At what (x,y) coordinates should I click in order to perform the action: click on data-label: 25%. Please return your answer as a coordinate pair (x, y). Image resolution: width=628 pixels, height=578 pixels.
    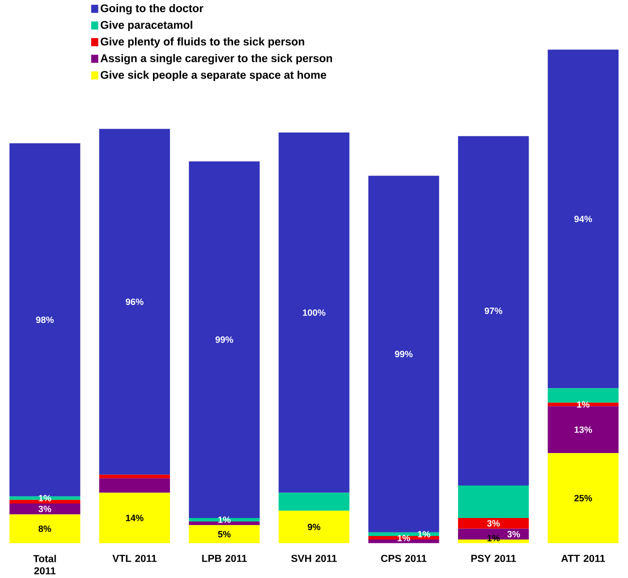
    Looking at the image, I should click on (583, 498).